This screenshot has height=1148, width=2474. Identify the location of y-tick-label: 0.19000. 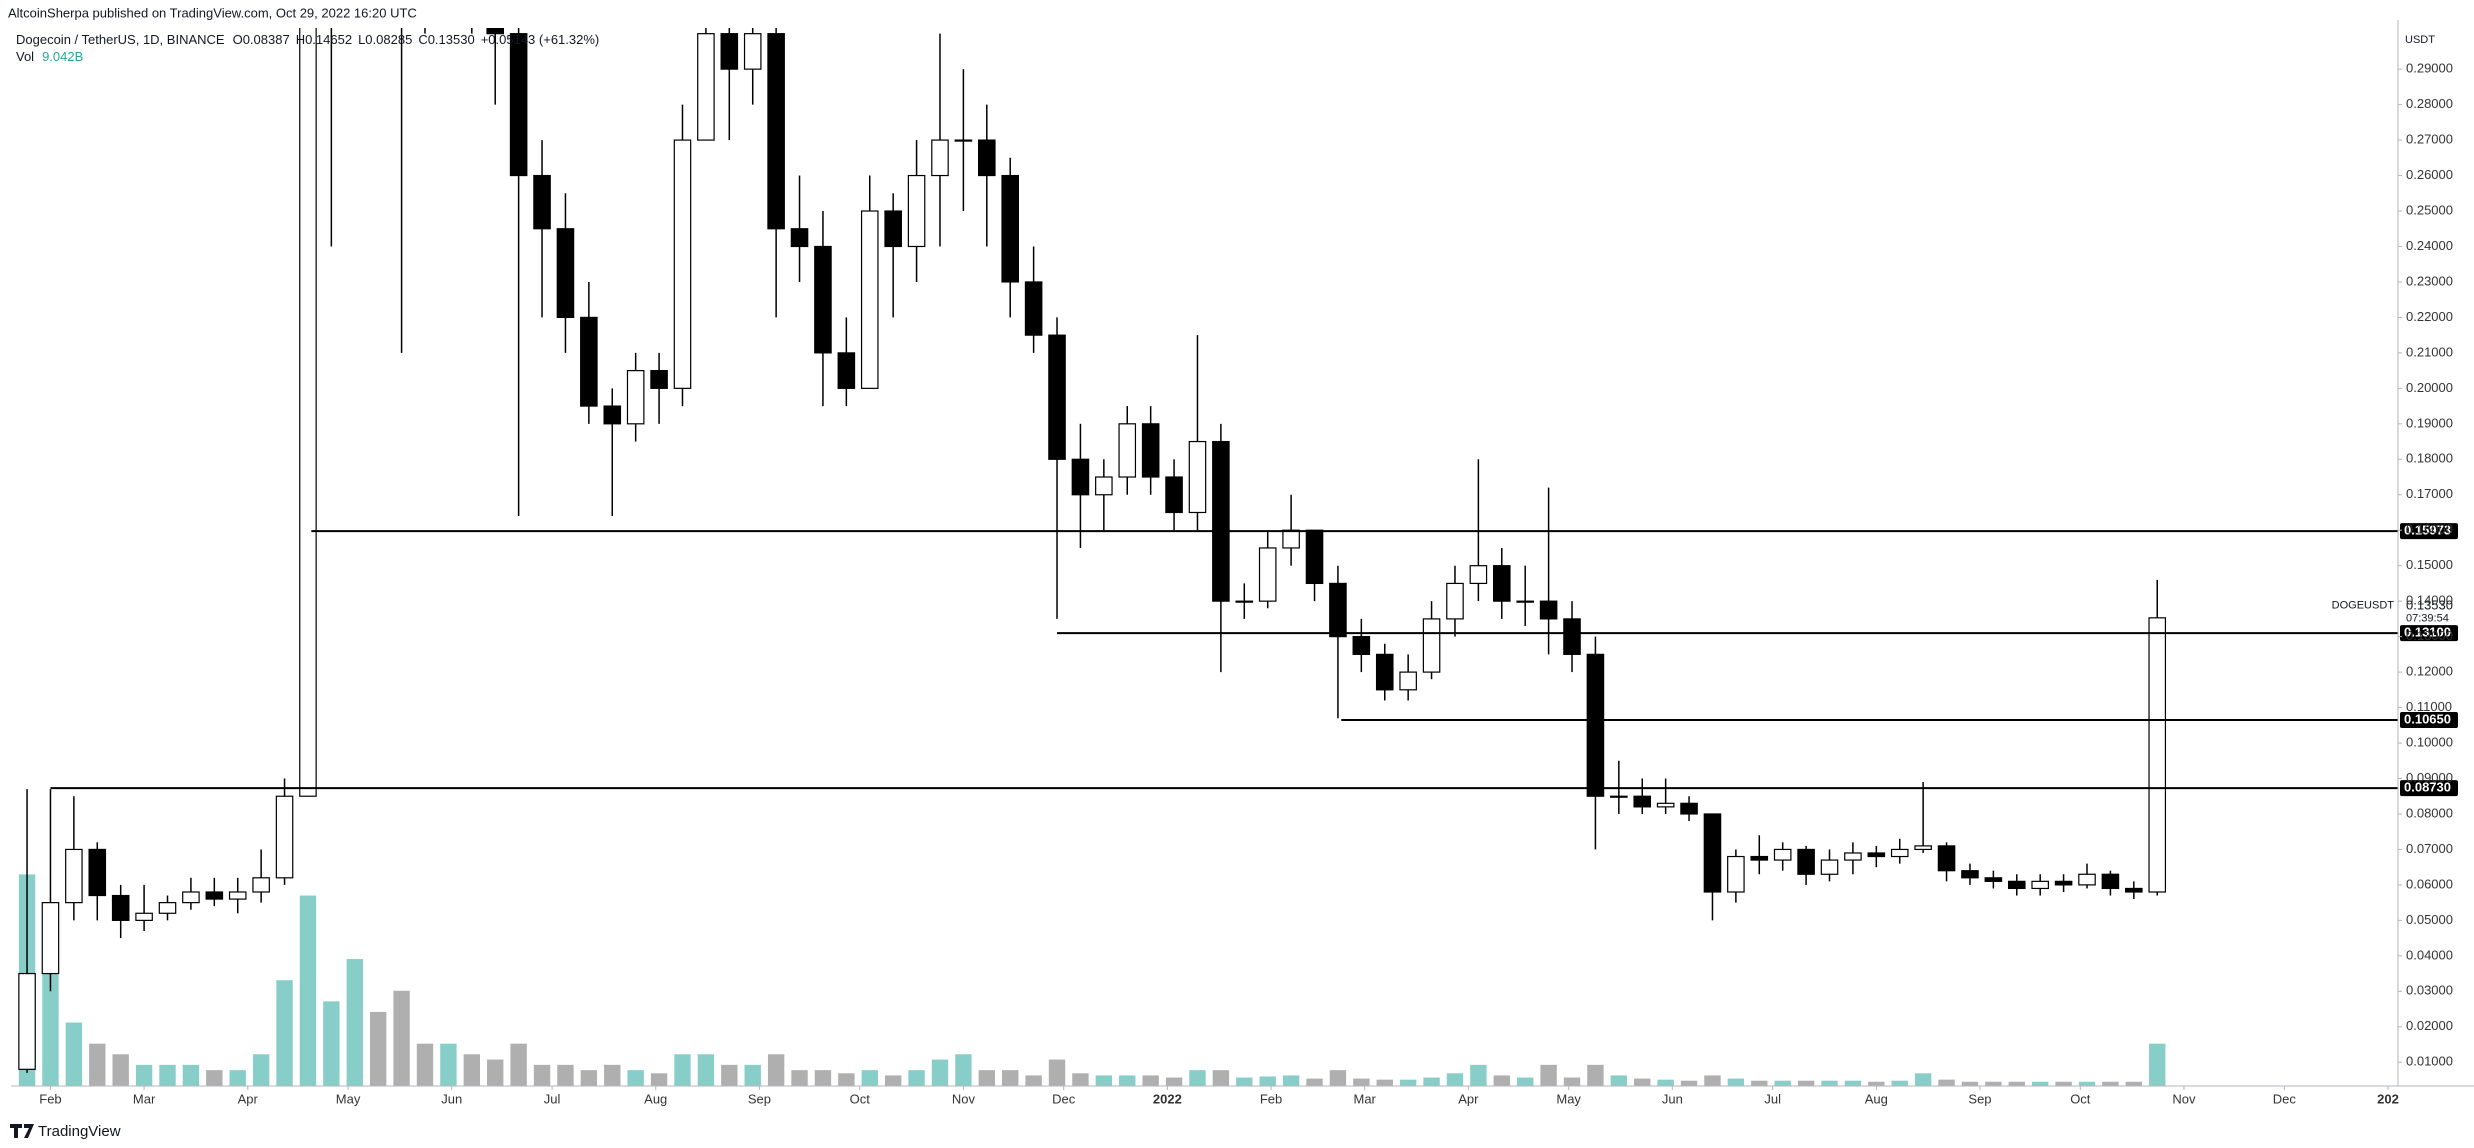
(2429, 422).